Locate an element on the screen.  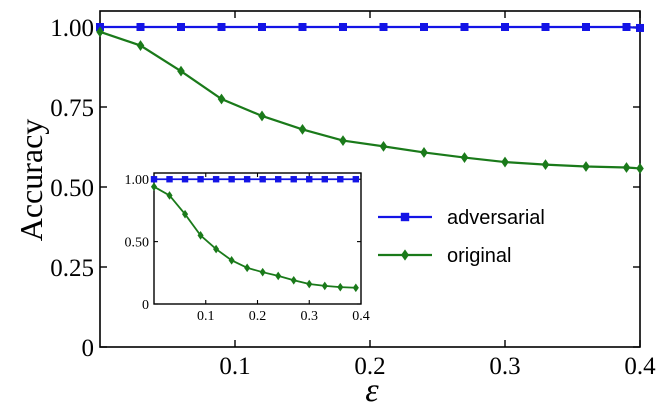
y-tick-label: 0.75 is located at coordinates (72, 108).